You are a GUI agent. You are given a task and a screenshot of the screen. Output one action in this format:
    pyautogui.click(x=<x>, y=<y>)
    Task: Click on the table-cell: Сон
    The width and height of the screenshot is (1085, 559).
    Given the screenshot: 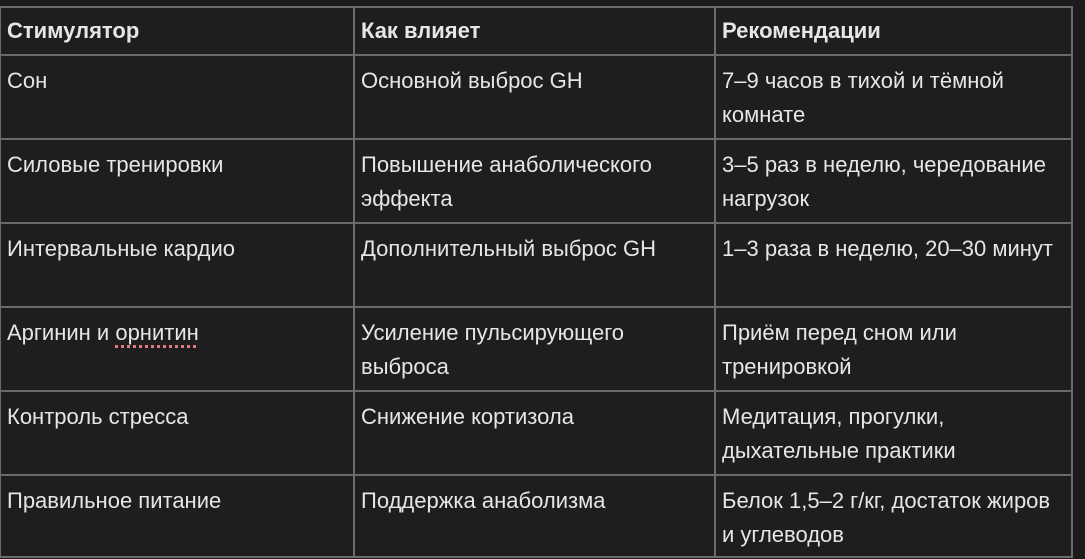 What is the action you would take?
    pyautogui.click(x=177, y=97)
    